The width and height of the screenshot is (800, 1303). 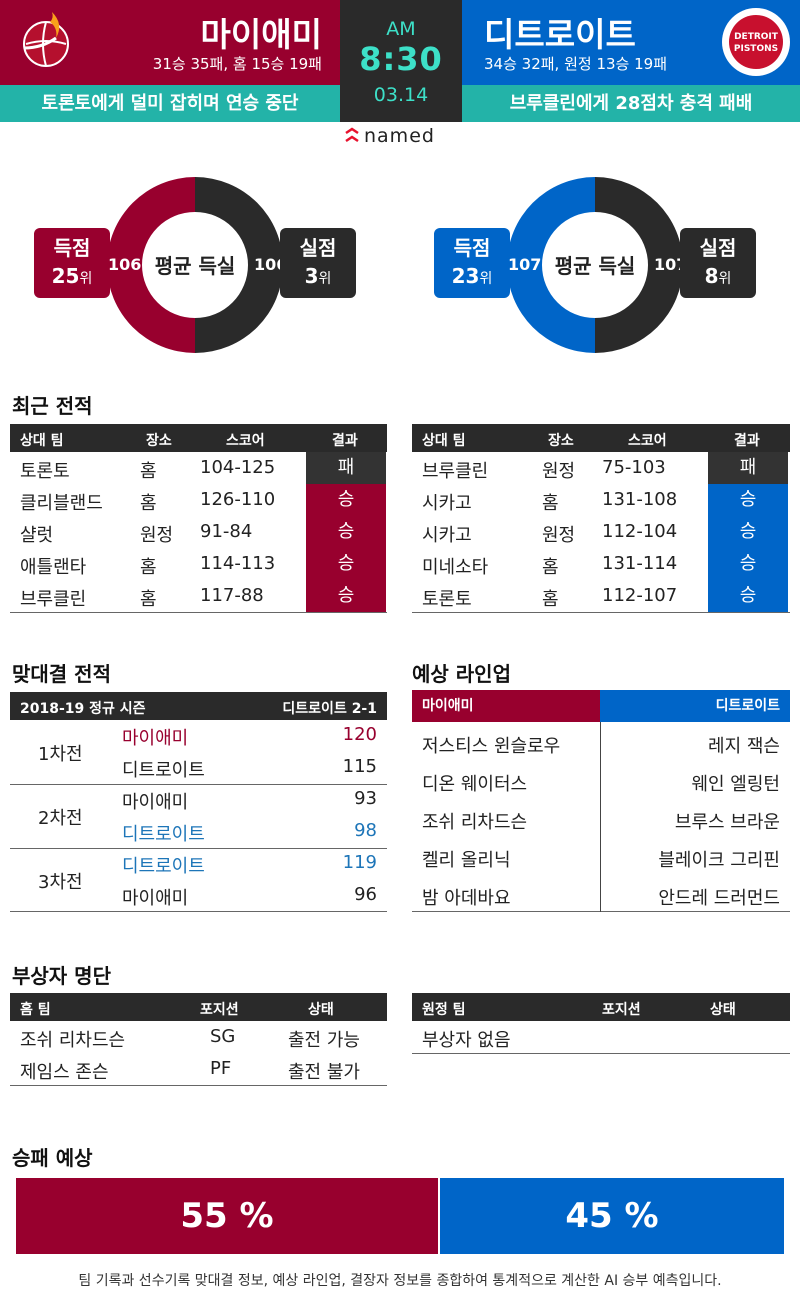 I want to click on away-center-label: 평균 득실, so click(x=595, y=266).